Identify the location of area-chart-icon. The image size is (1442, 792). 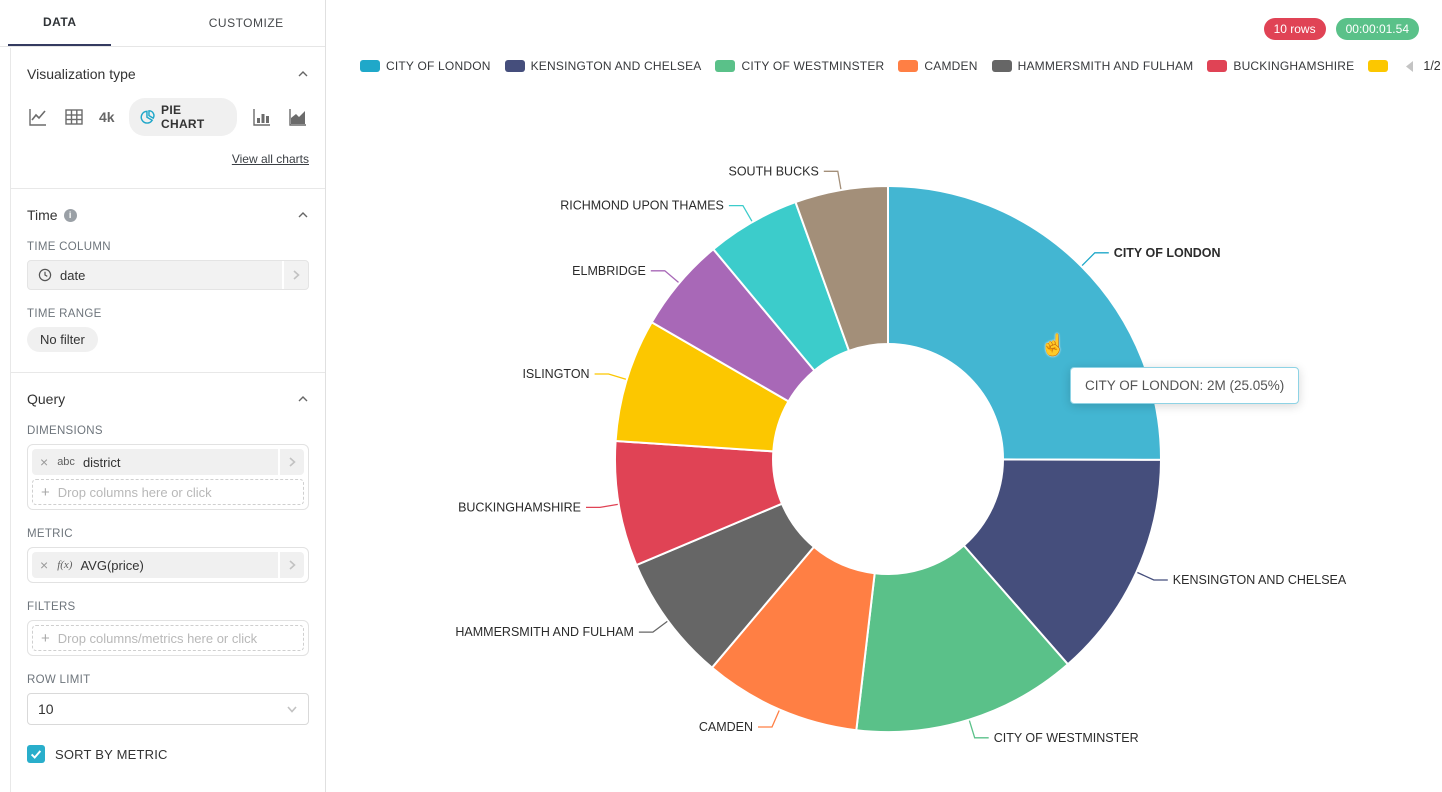
(298, 117).